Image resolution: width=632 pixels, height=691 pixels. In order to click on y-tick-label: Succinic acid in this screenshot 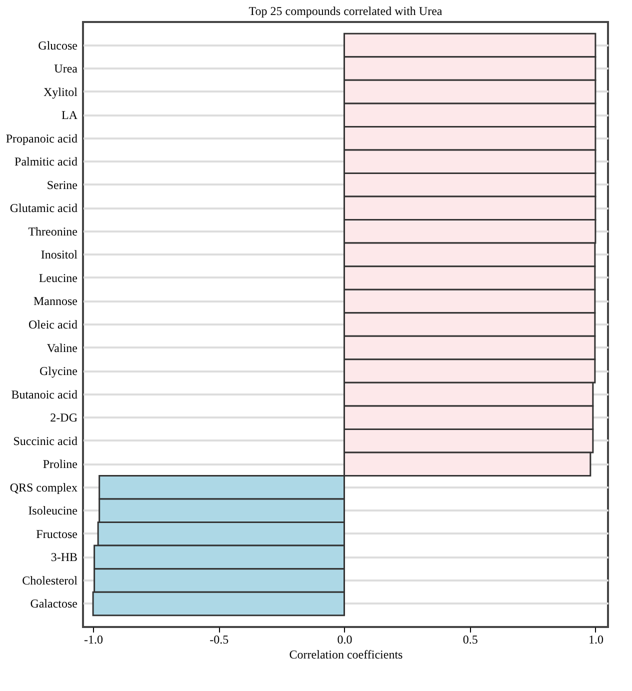, I will do `click(45, 441)`.